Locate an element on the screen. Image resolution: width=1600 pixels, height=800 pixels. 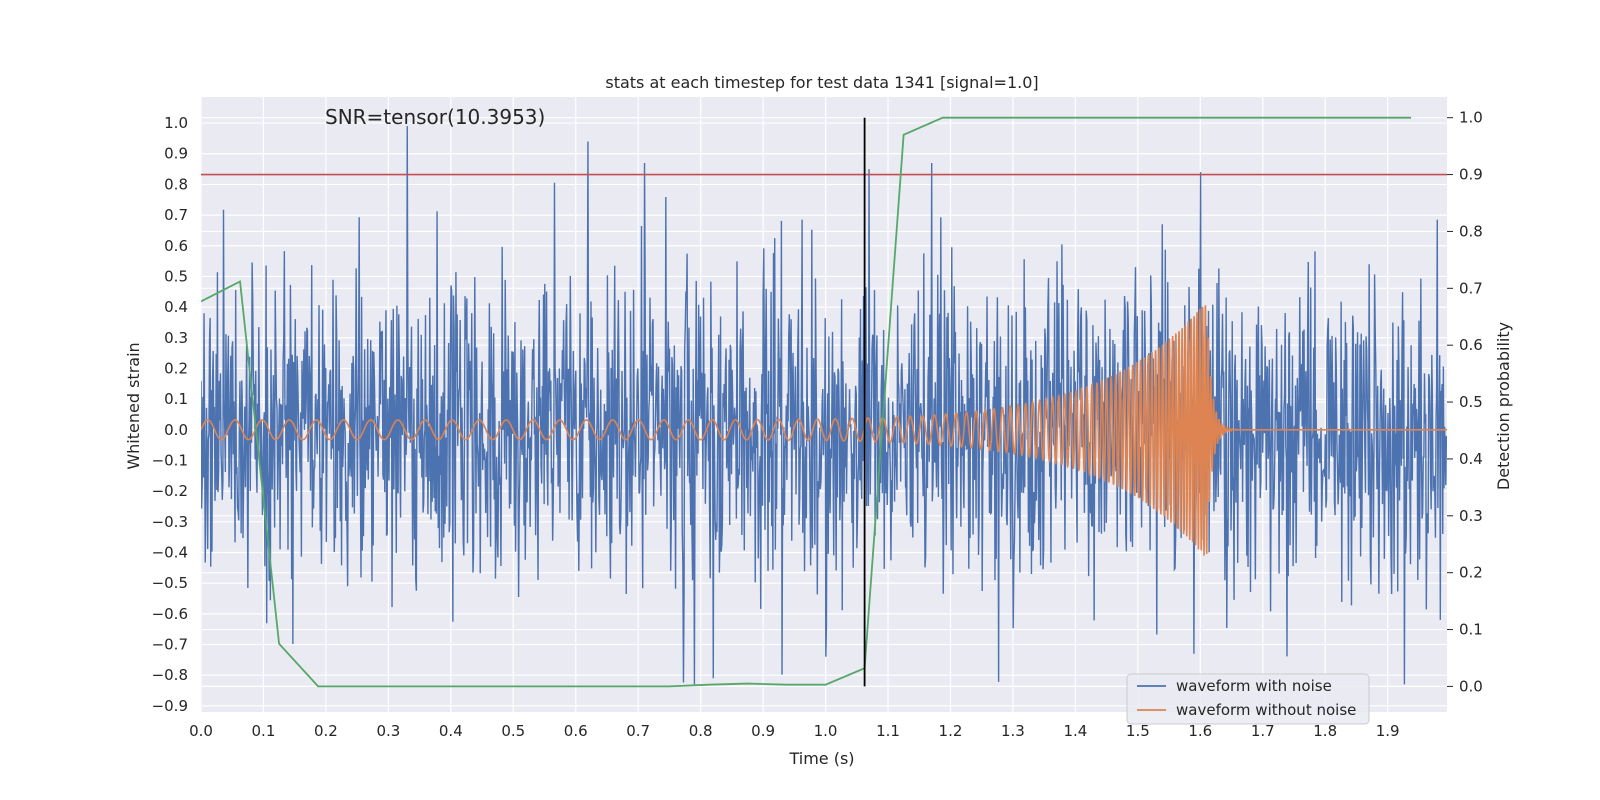
x-tick-label: 1.8 is located at coordinates (1325, 731).